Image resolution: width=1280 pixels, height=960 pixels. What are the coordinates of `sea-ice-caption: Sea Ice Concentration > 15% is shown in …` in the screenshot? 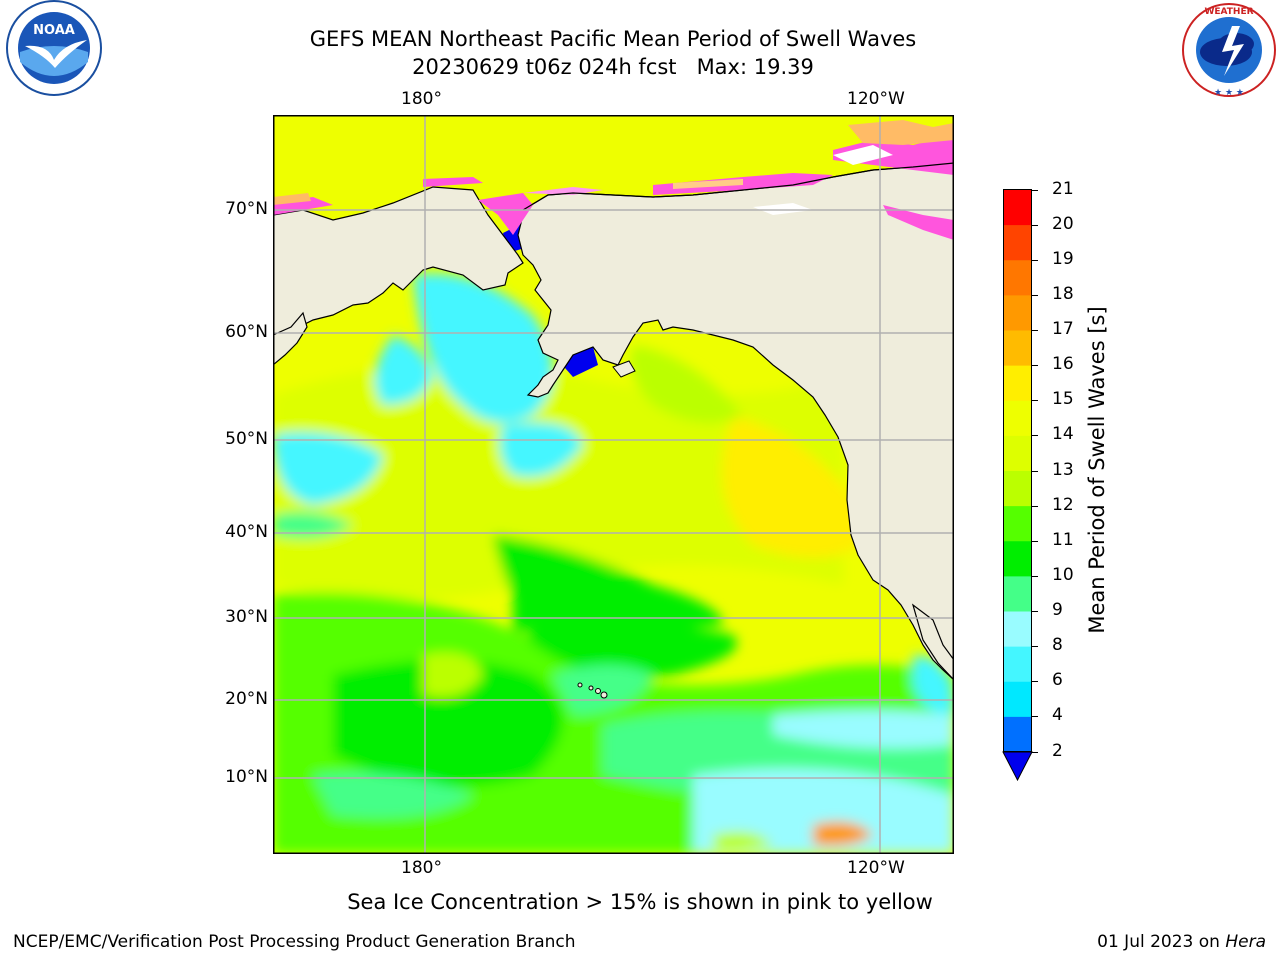 It's located at (640, 902).